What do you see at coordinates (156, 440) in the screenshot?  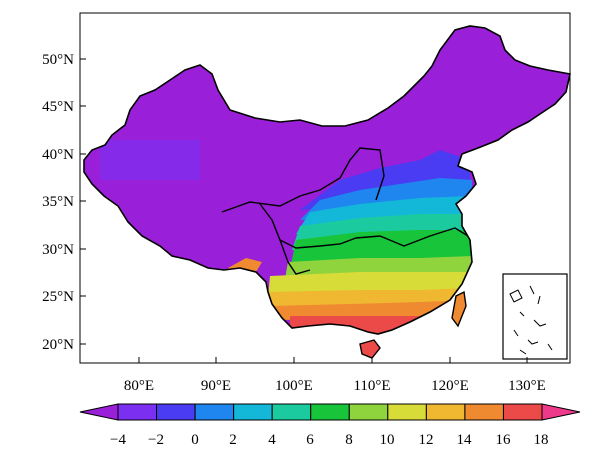 I see `cb-label-1: −2` at bounding box center [156, 440].